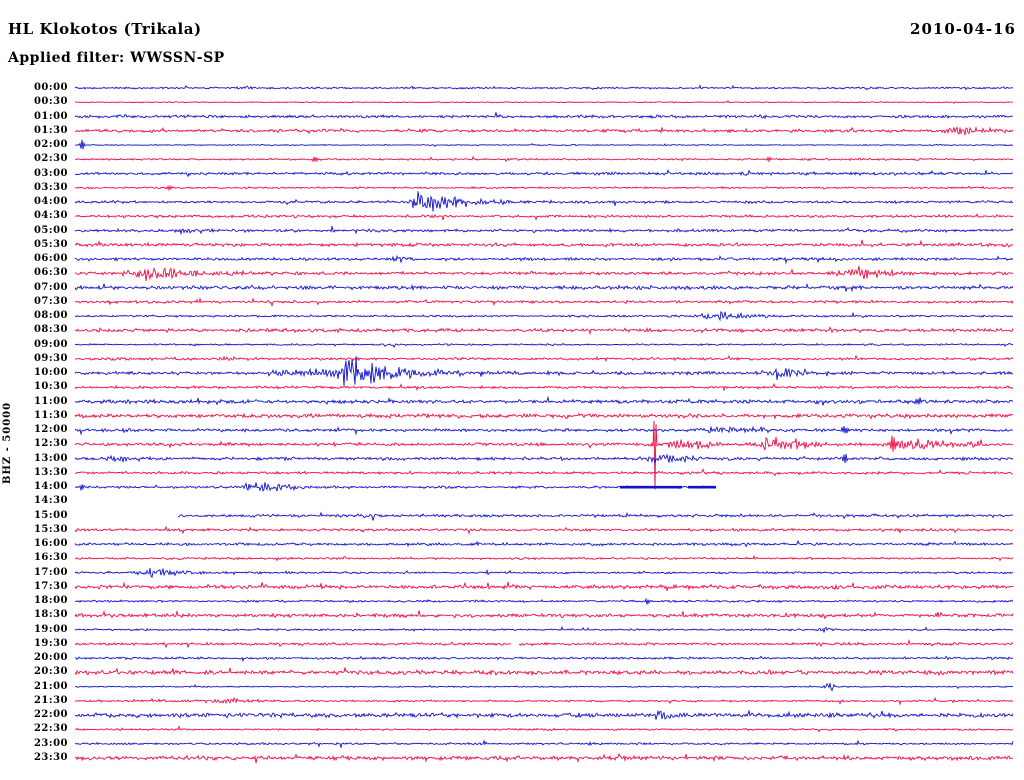 This screenshot has height=780, width=1024. I want to click on time-label: 00:30, so click(50, 102).